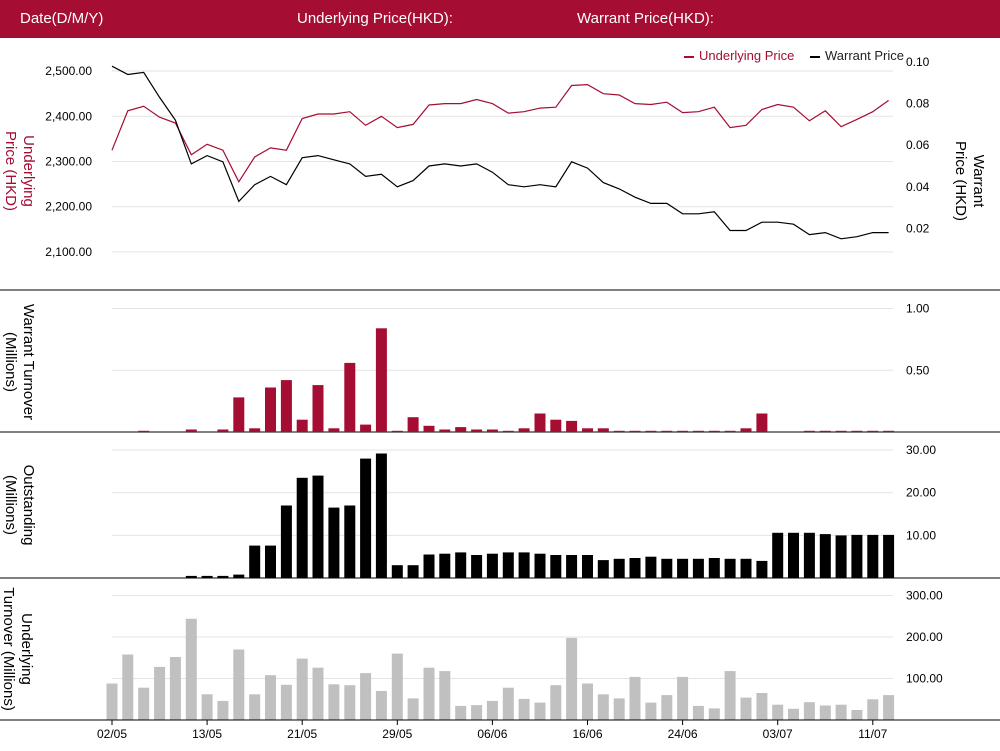  Describe the element at coordinates (19, 362) in the screenshot. I see `y-axis-label-warrant-turnover: Warrant Turnover(Millions)` at that location.